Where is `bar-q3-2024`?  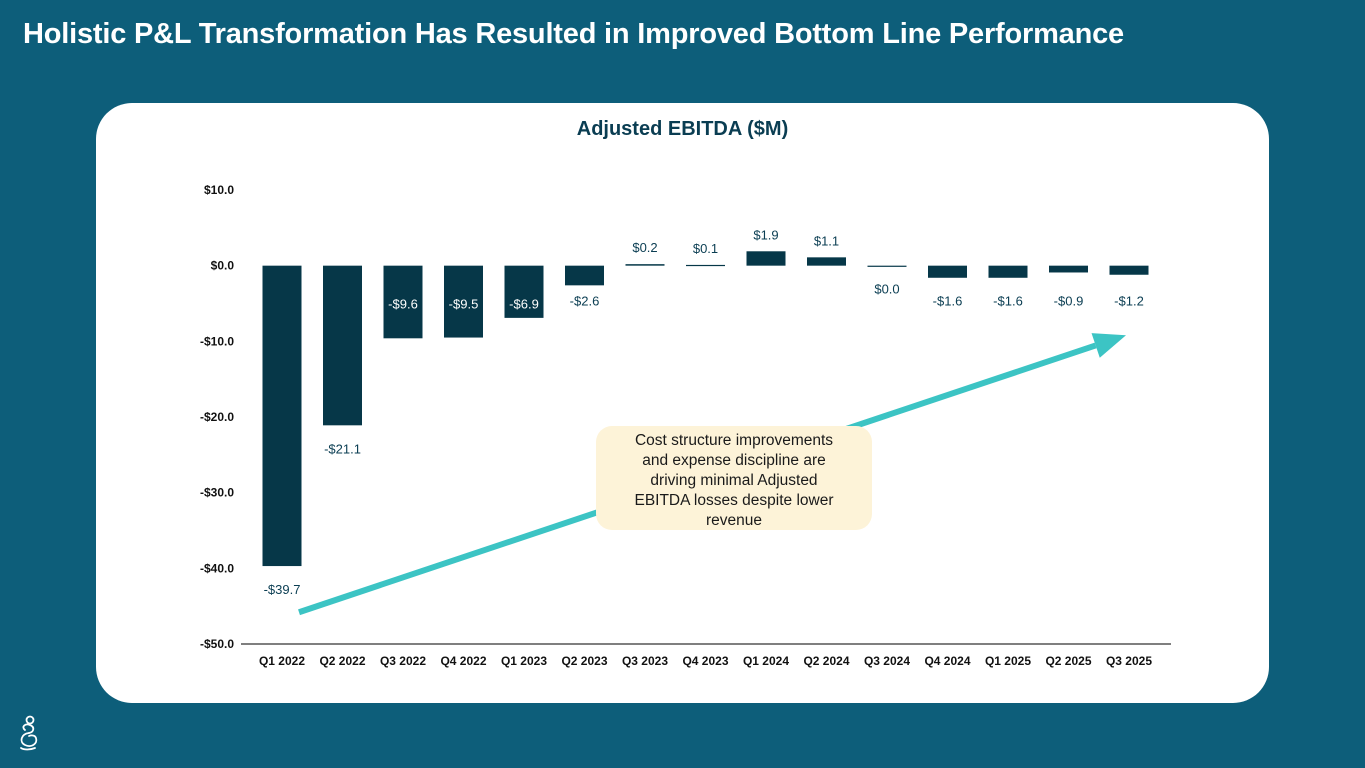
bar-q3-2024 is located at coordinates (887, 266).